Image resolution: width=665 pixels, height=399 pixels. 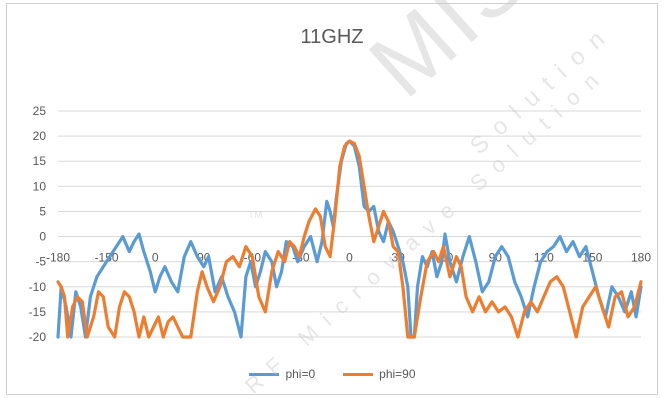 What do you see at coordinates (300, 374) in the screenshot?
I see `legend-label-phi0: phi=0` at bounding box center [300, 374].